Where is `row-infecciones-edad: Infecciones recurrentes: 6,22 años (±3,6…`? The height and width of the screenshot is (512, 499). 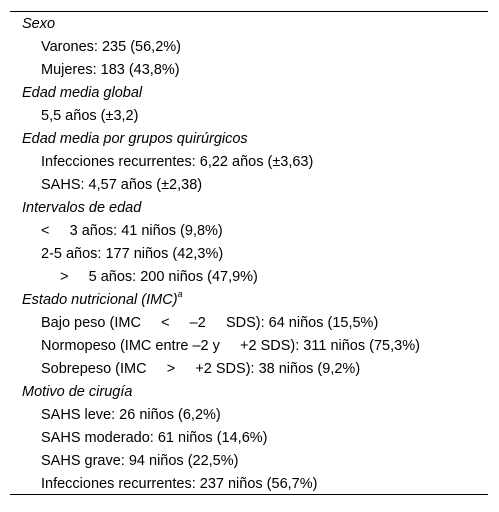
row-infecciones-edad: Infecciones recurrentes: 6,22 años (±3,6… is located at coordinates (177, 162).